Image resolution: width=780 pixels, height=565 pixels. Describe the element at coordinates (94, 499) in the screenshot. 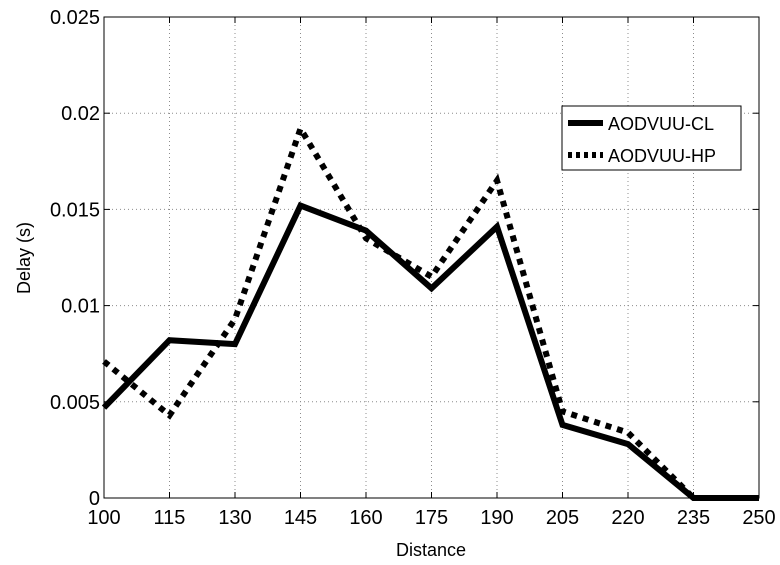

I see `y-tick-label: 0` at that location.